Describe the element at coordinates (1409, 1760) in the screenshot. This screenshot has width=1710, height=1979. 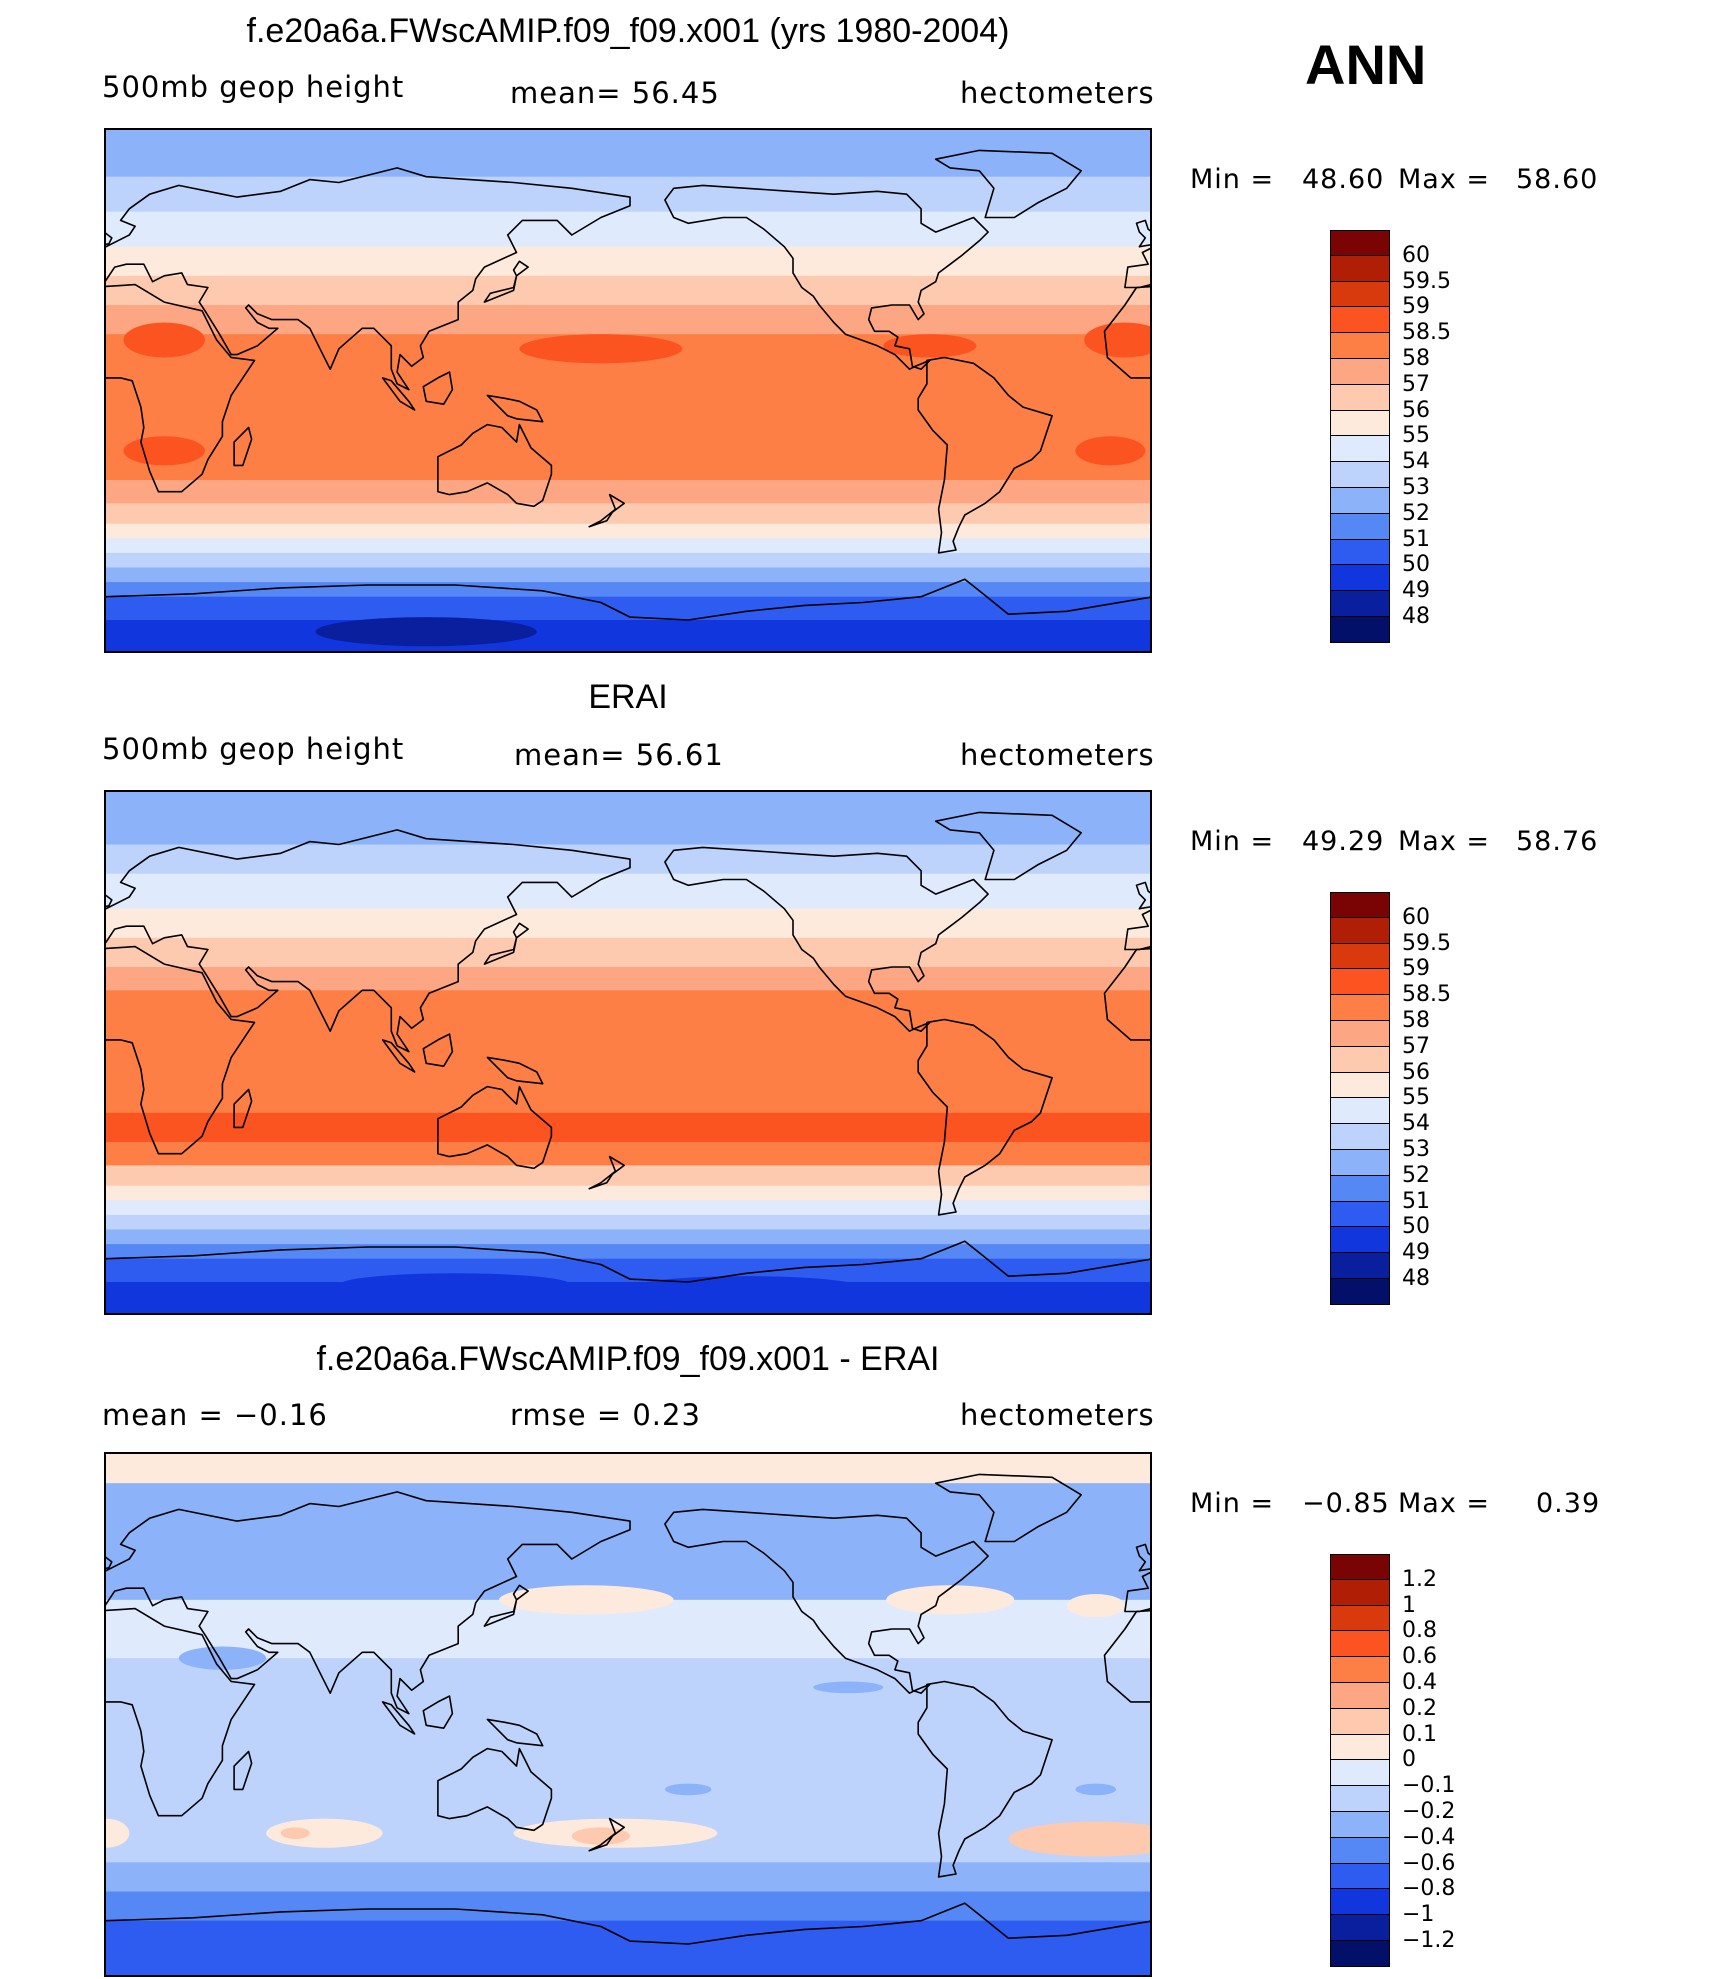
I see `colorbar-tick-label: 0` at that location.